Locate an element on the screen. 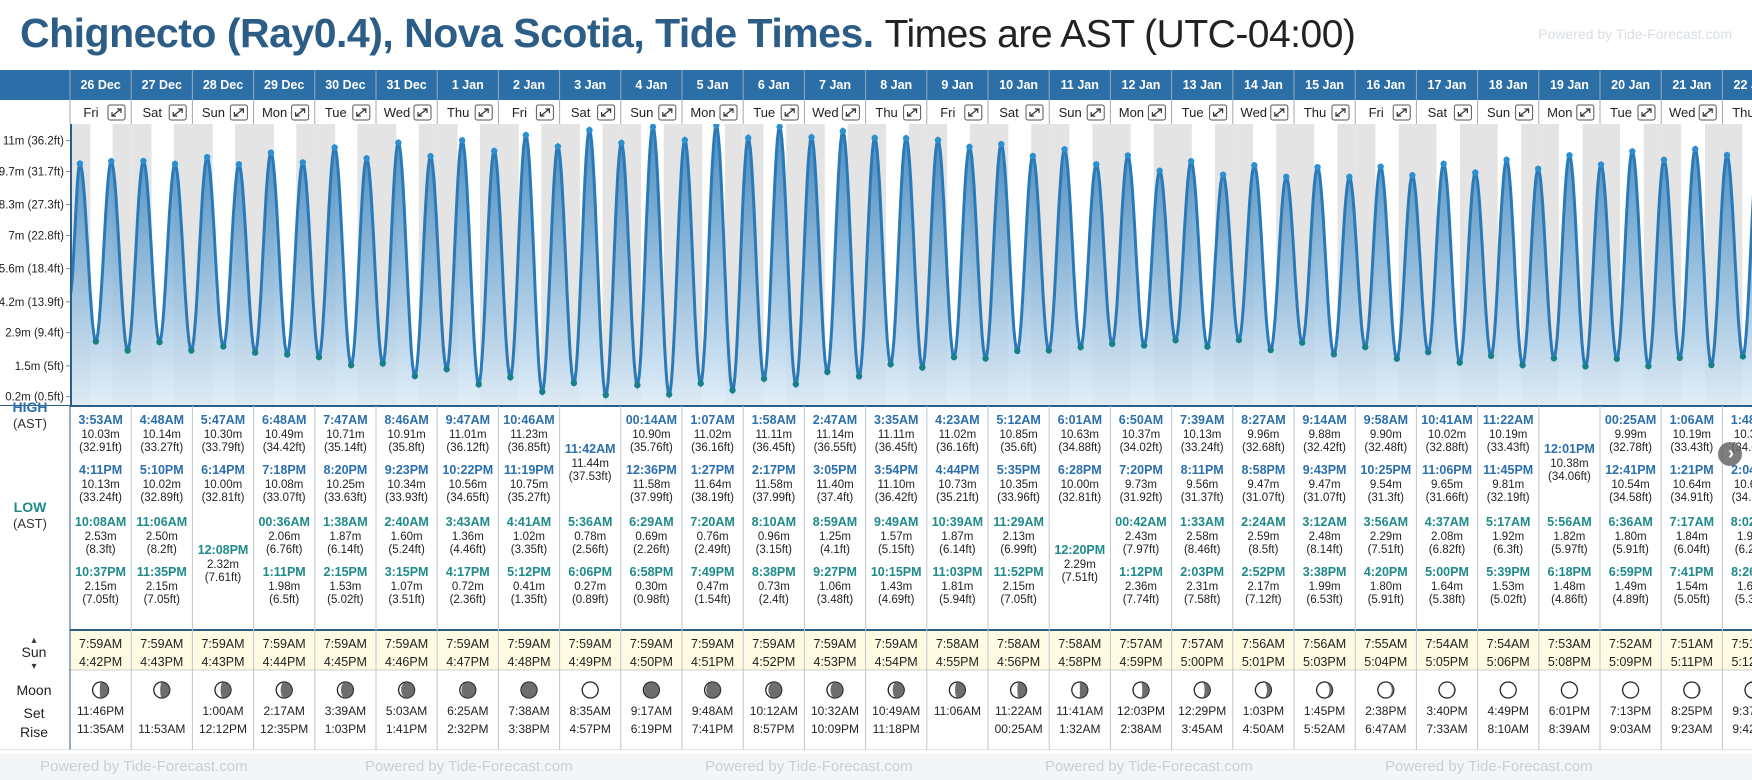 The height and width of the screenshot is (780, 1752). sunset-time: 5:01PM is located at coordinates (1263, 662).